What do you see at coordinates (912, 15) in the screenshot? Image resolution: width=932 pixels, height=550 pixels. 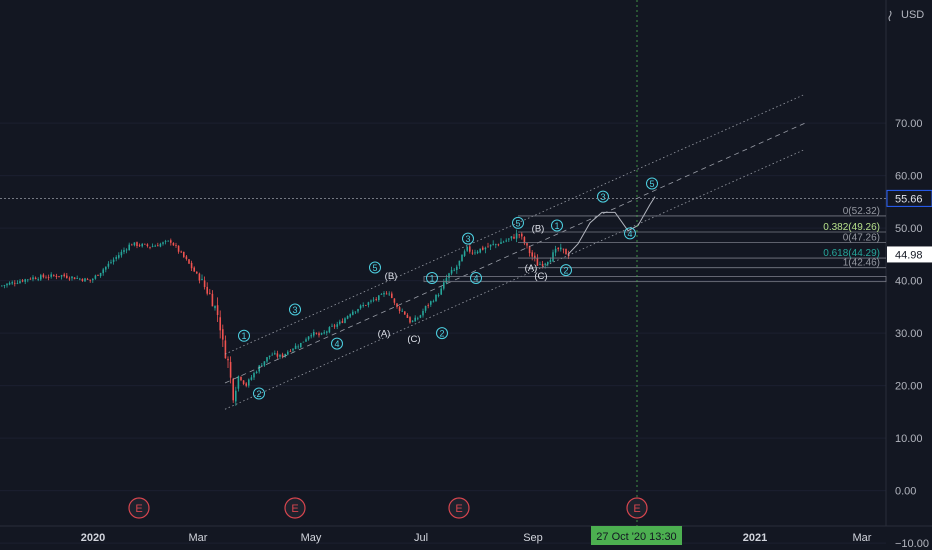 I see `currency-label: USD` at bounding box center [912, 15].